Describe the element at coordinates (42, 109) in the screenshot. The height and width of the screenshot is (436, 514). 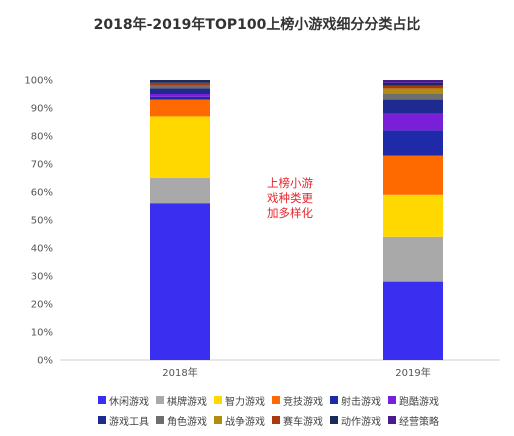
I see `y-tick-label: 90%` at that location.